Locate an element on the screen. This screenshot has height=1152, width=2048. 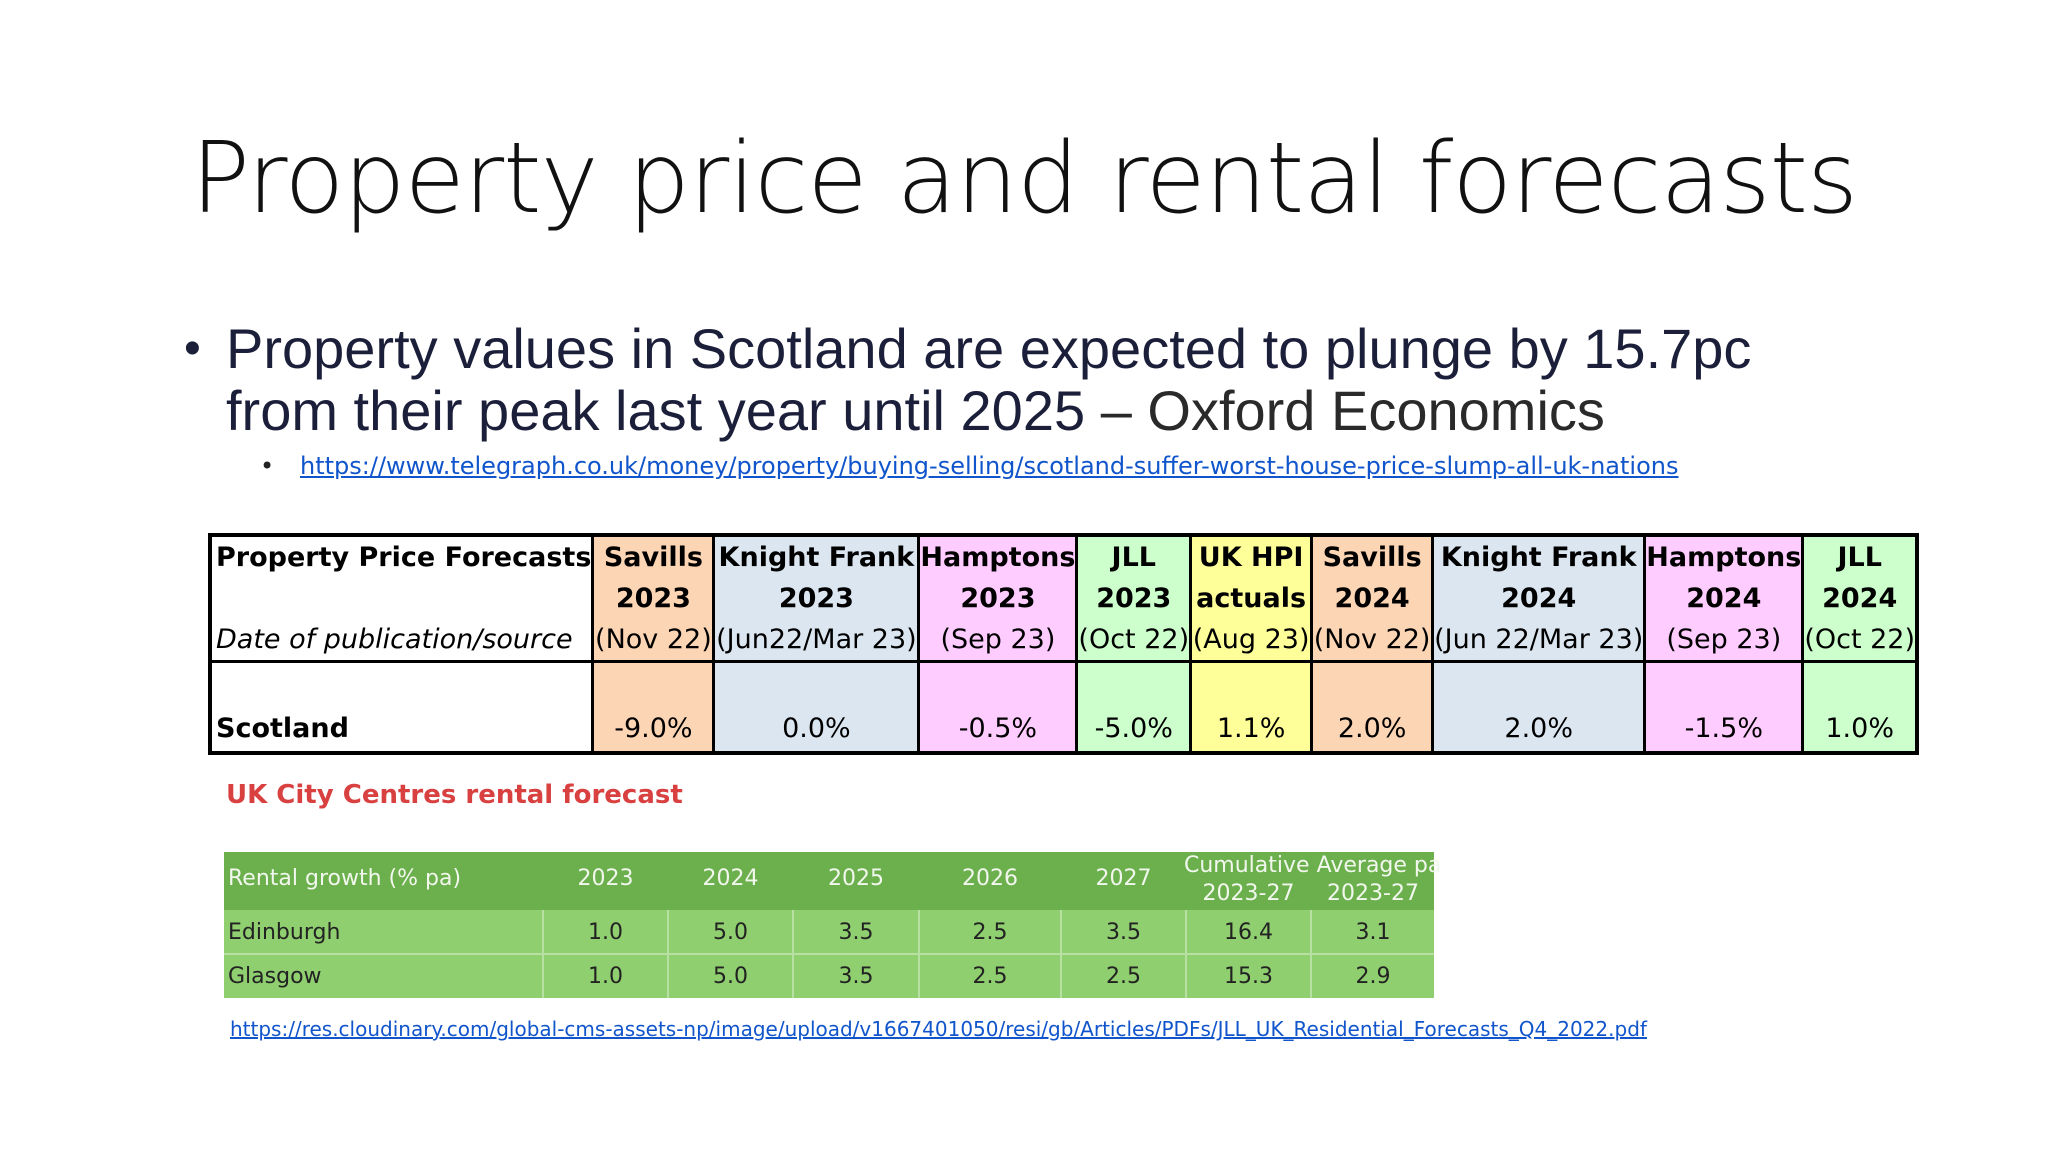
forecast-value: -5.0% is located at coordinates (1133, 728).